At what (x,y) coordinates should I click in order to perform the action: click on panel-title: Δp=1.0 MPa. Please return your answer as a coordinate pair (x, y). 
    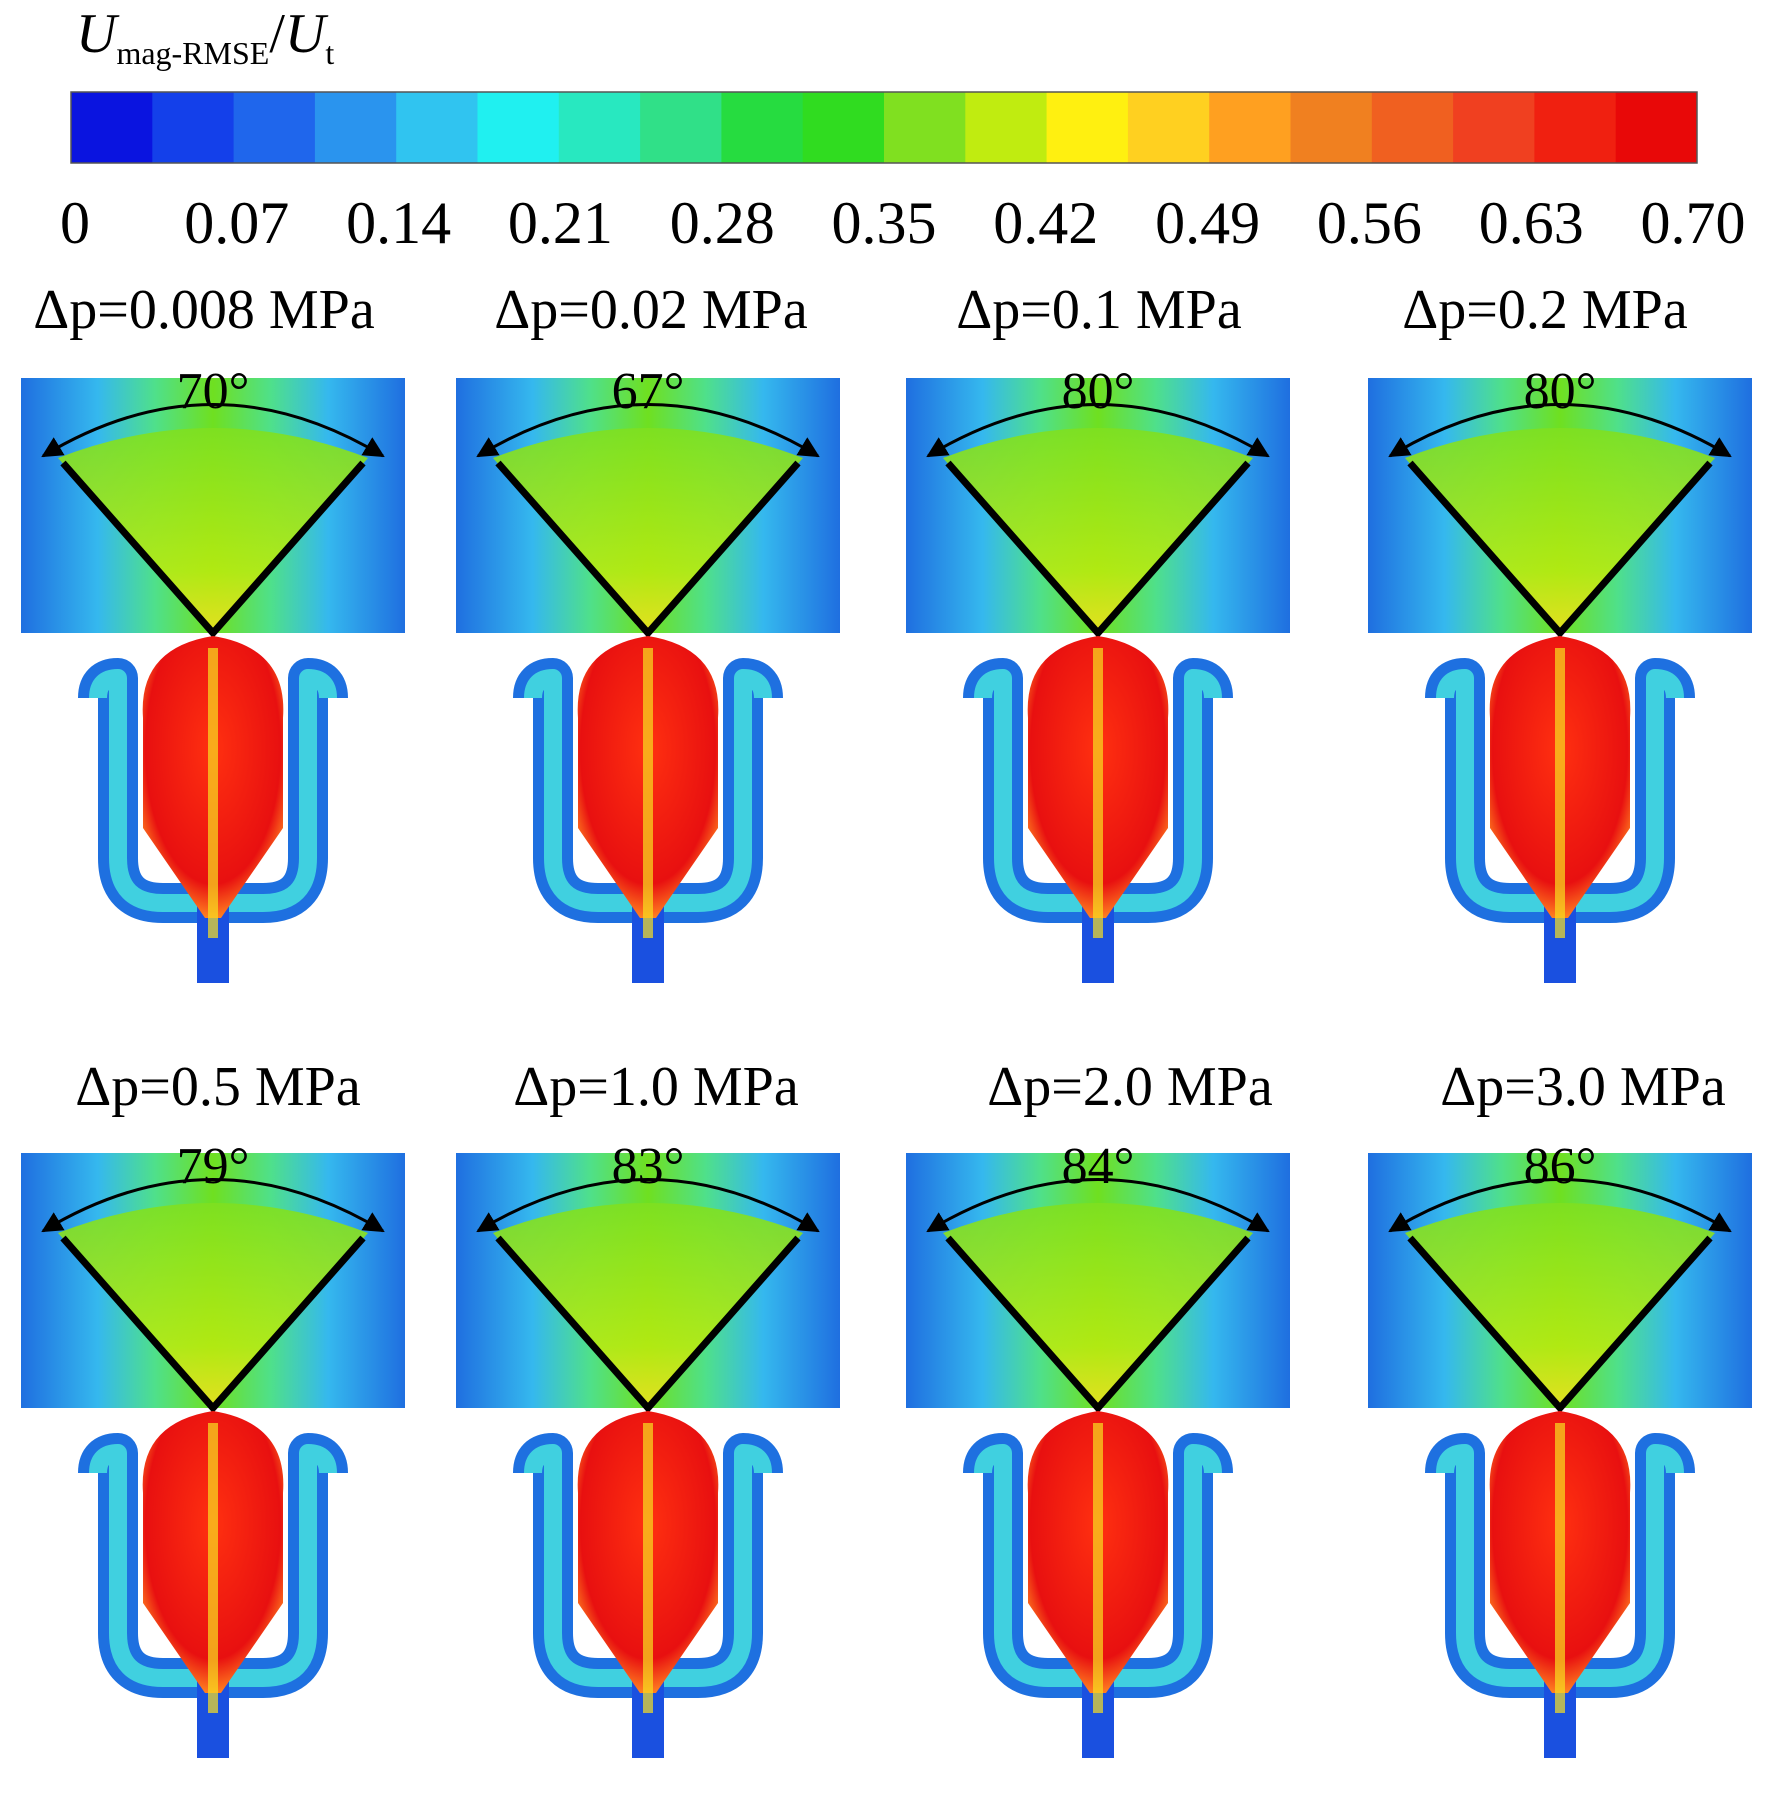
    Looking at the image, I should click on (656, 1087).